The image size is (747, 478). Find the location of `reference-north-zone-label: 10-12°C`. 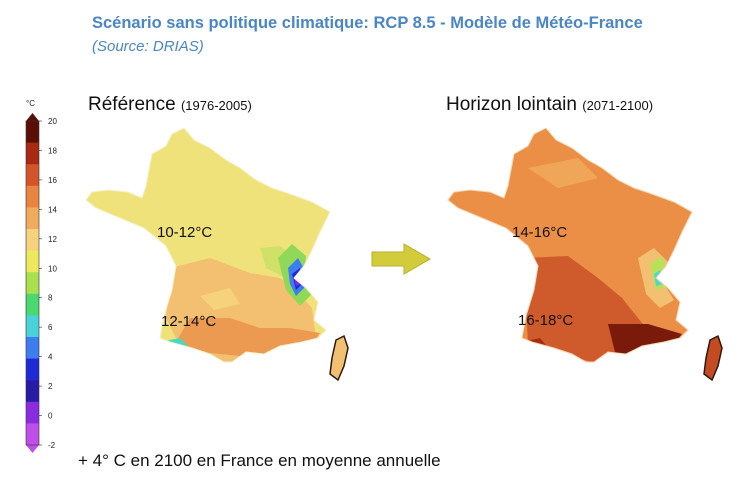

reference-north-zone-label: 10-12°C is located at coordinates (185, 232).